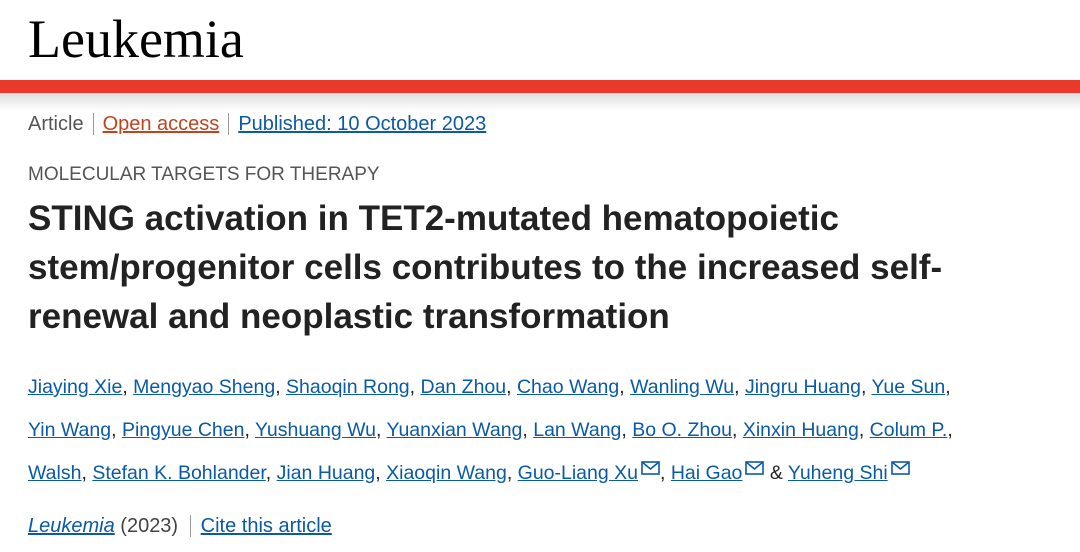 This screenshot has height=552, width=1080. What do you see at coordinates (776, 473) in the screenshot?
I see `conjunction: &` at bounding box center [776, 473].